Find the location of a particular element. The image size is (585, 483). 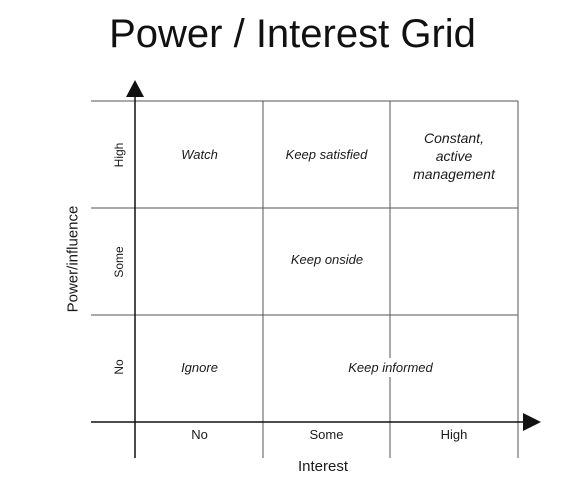

x-axis-arrow-icon is located at coordinates (532, 422).